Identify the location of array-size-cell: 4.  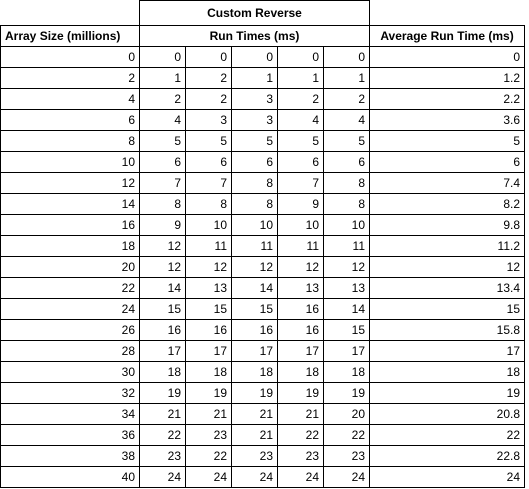
(70, 99).